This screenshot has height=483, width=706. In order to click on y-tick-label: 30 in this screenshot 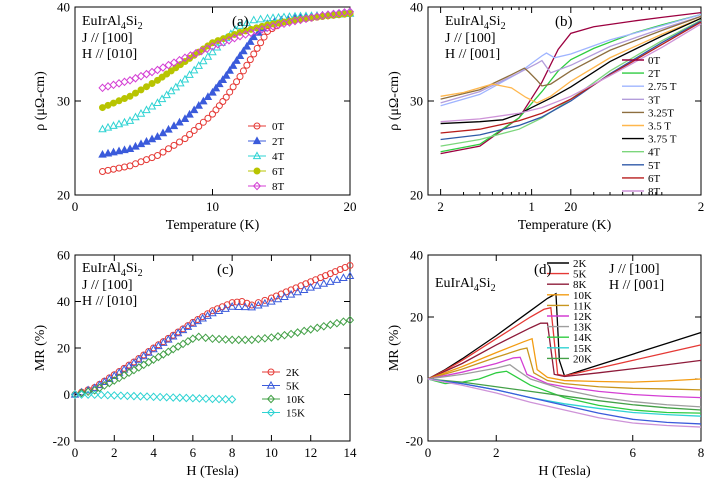, I will do `click(63, 101)`.